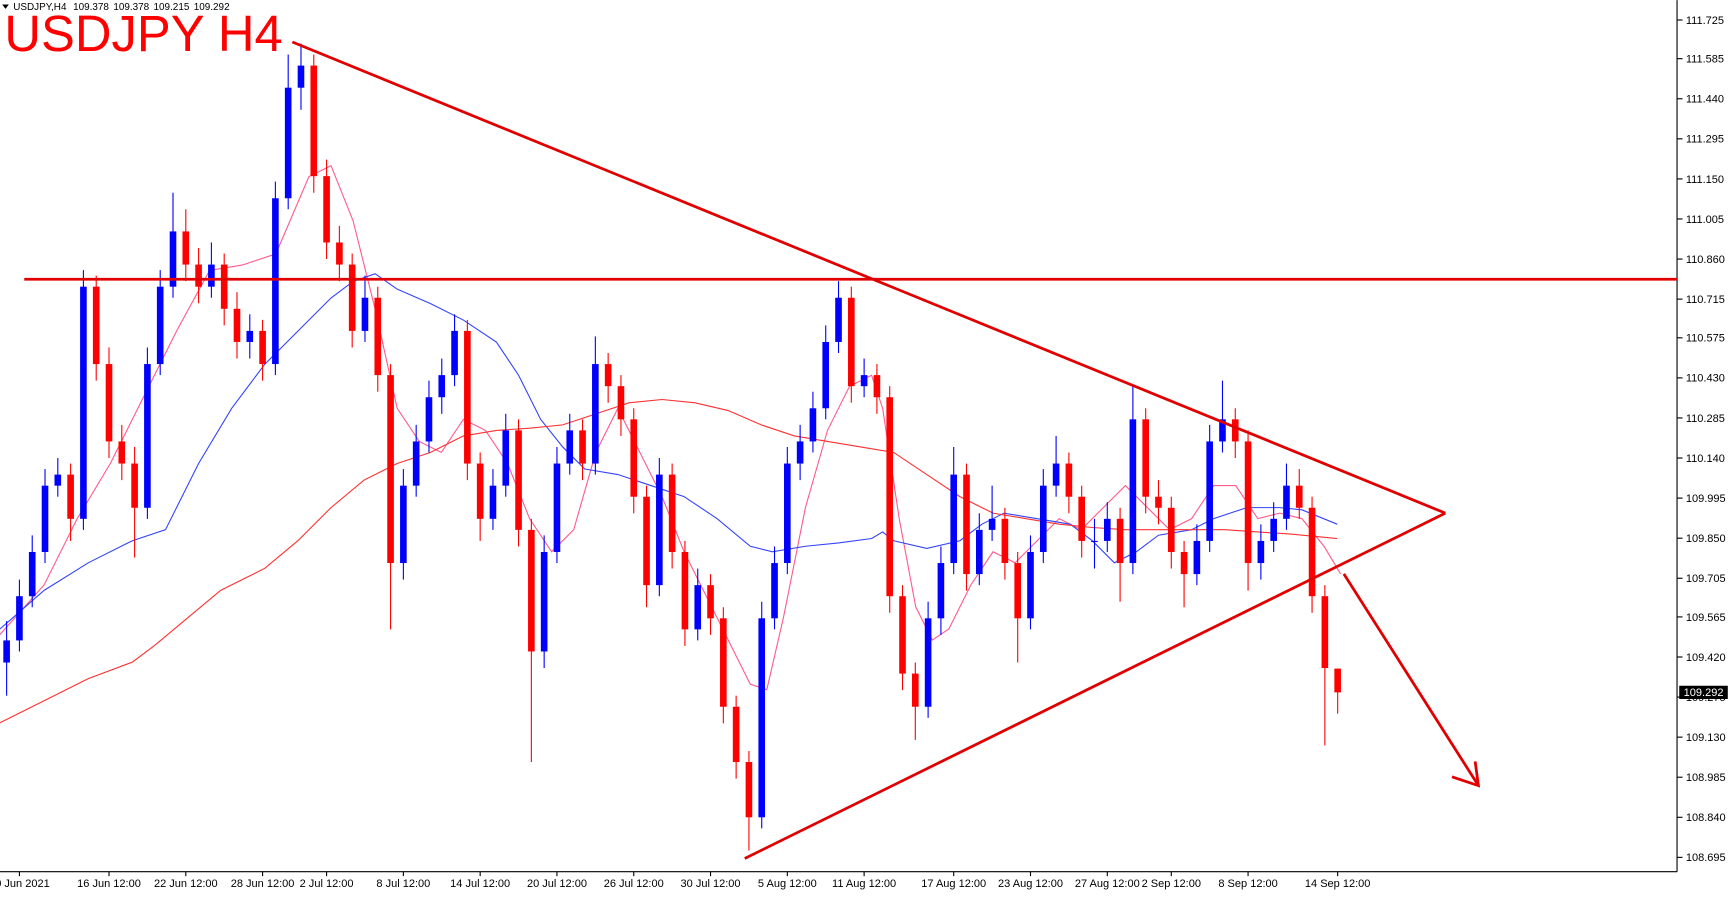  Describe the element at coordinates (1706, 738) in the screenshot. I see `y-tick-label: 109.130` at that location.